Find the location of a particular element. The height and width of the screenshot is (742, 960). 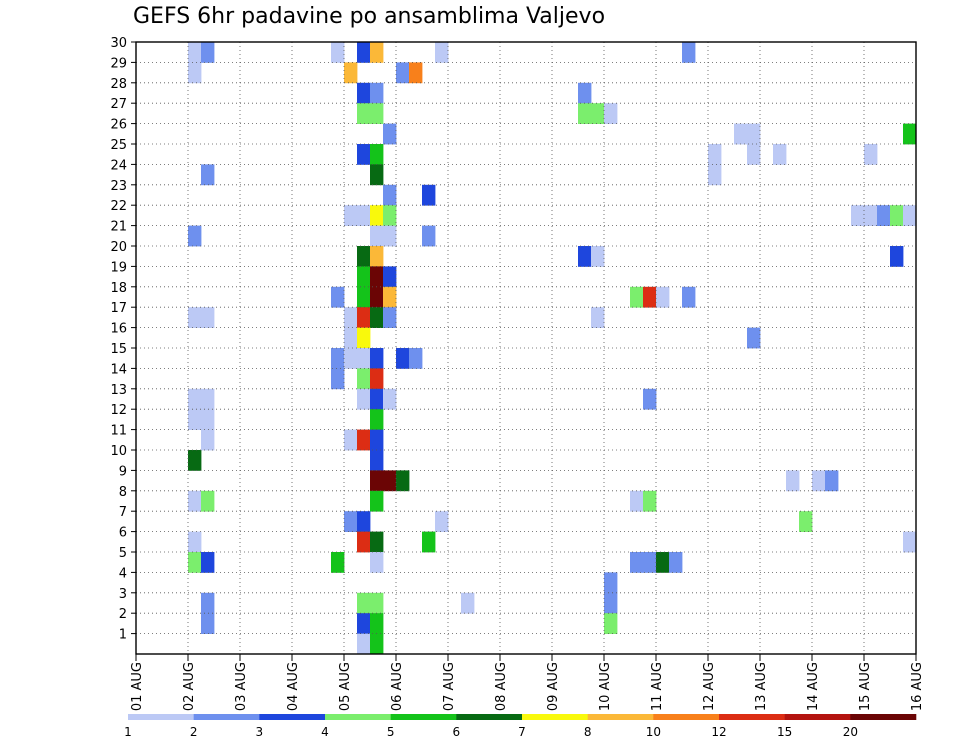

y-tick-label: 29 is located at coordinates (118, 63).